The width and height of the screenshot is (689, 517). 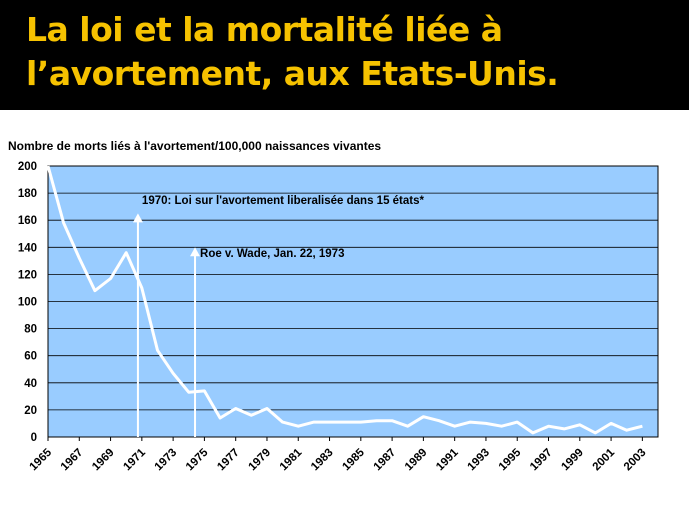 I want to click on y-tick-label-20: 20, so click(x=30, y=411).